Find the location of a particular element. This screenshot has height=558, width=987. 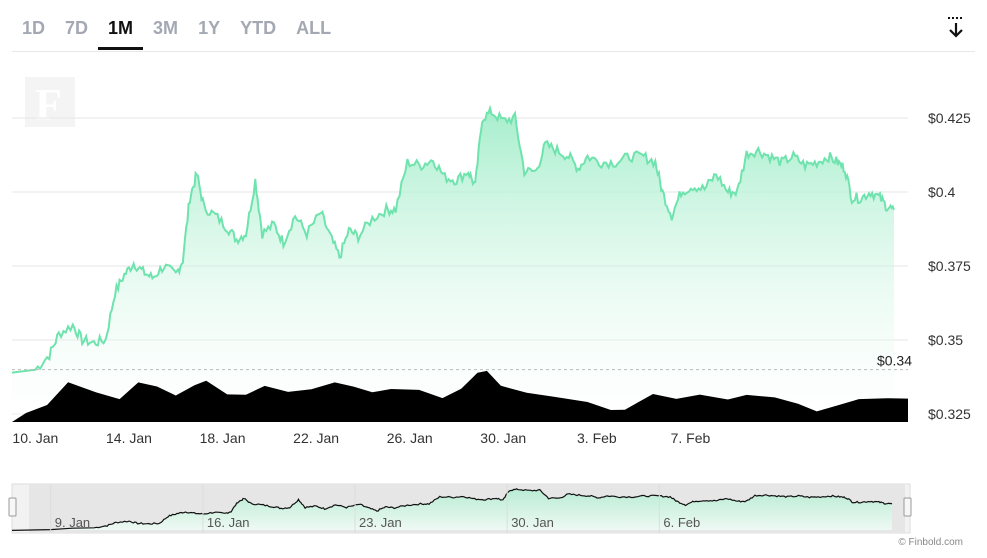

x-tick-label: 14. Jan is located at coordinates (129, 438).